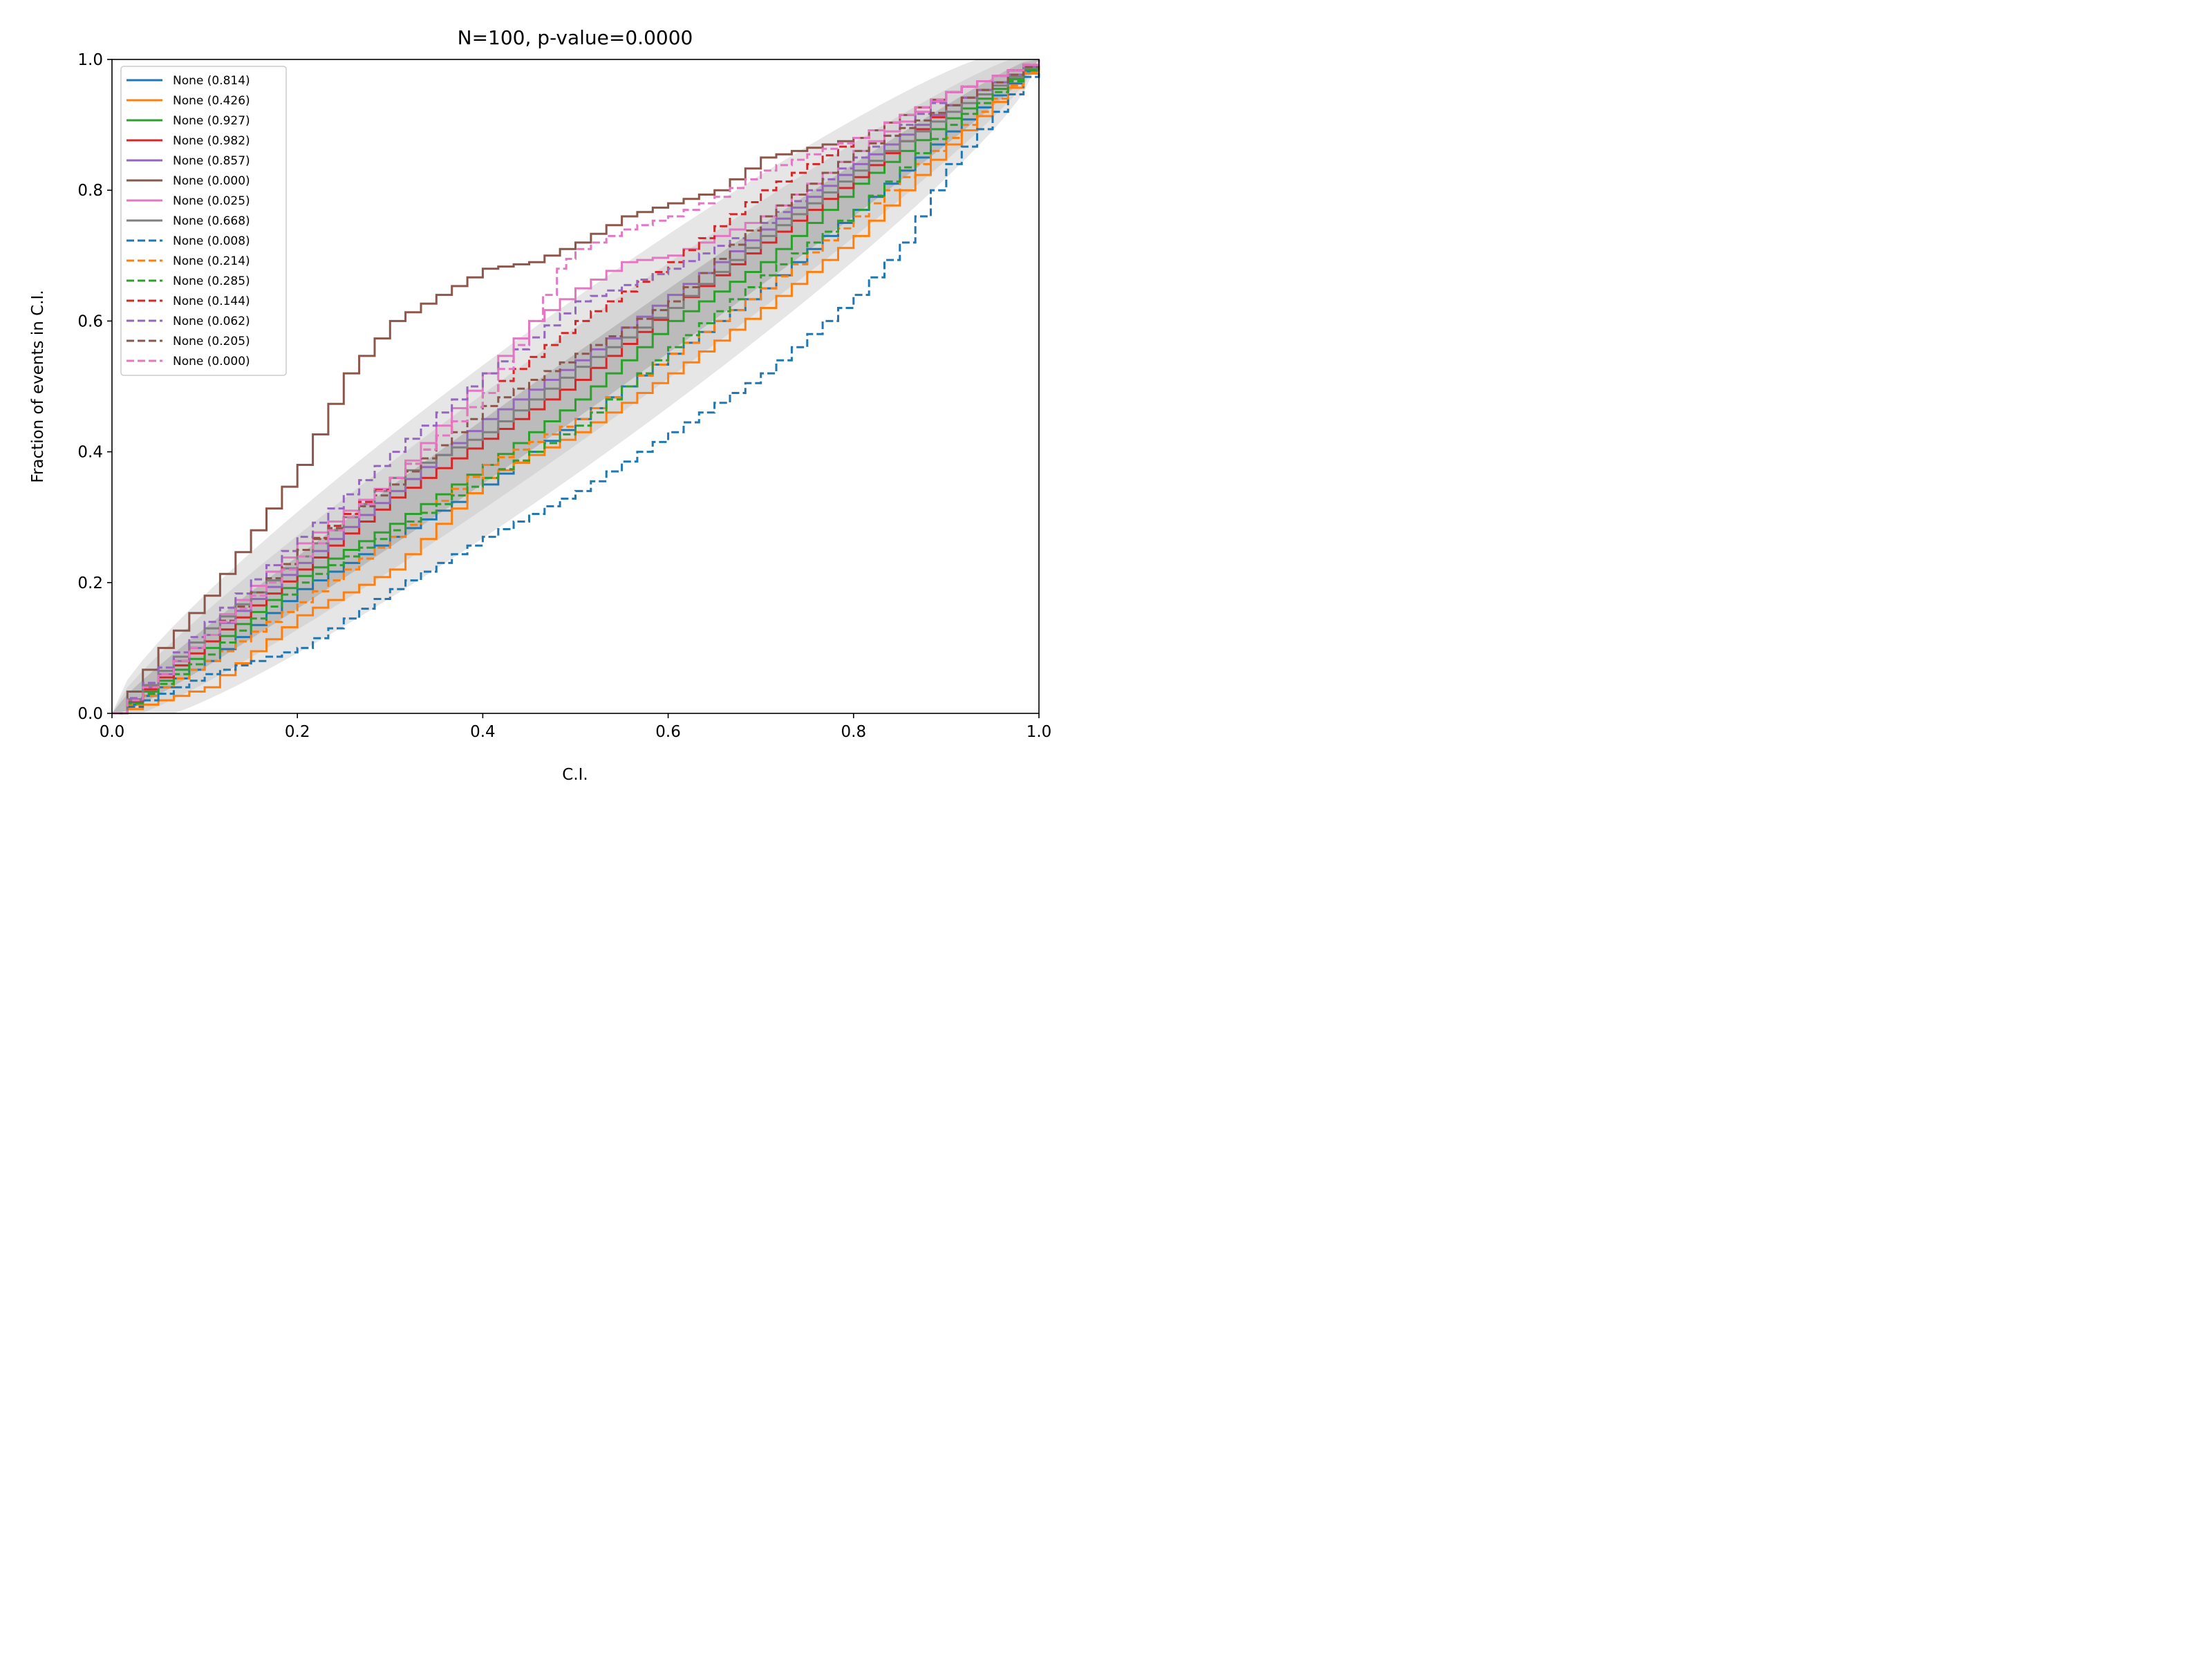 The image size is (2212, 1659). I want to click on legend-label: None (0.814), so click(211, 81).